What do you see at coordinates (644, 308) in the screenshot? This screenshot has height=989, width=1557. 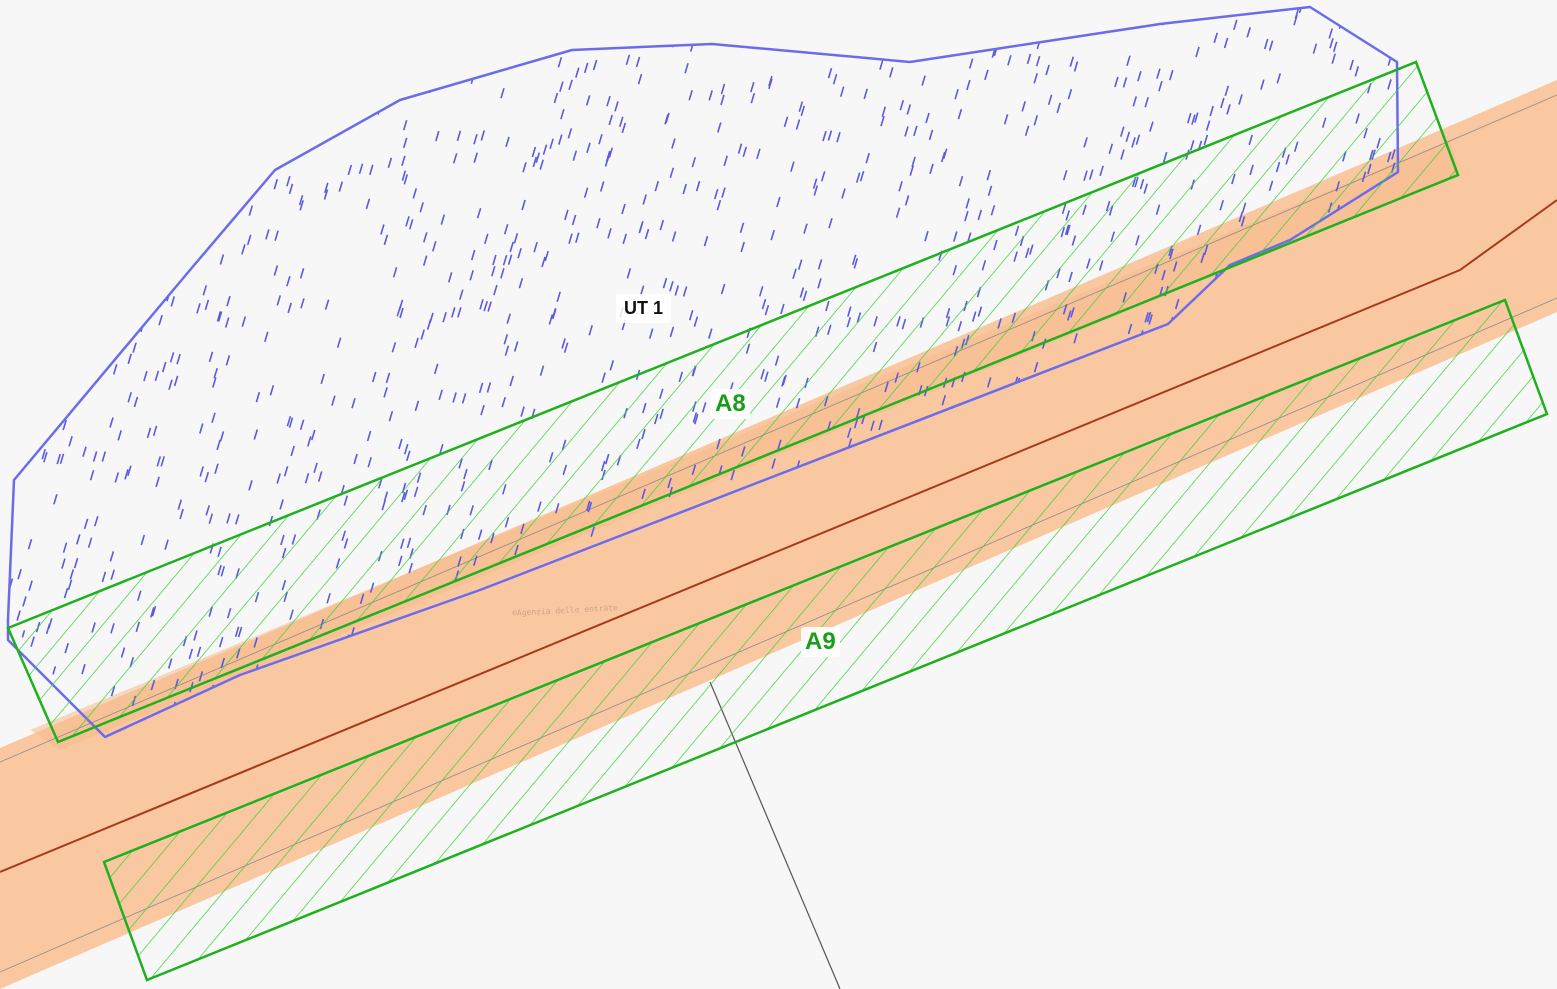 I see `ut-1-label: UT 1` at bounding box center [644, 308].